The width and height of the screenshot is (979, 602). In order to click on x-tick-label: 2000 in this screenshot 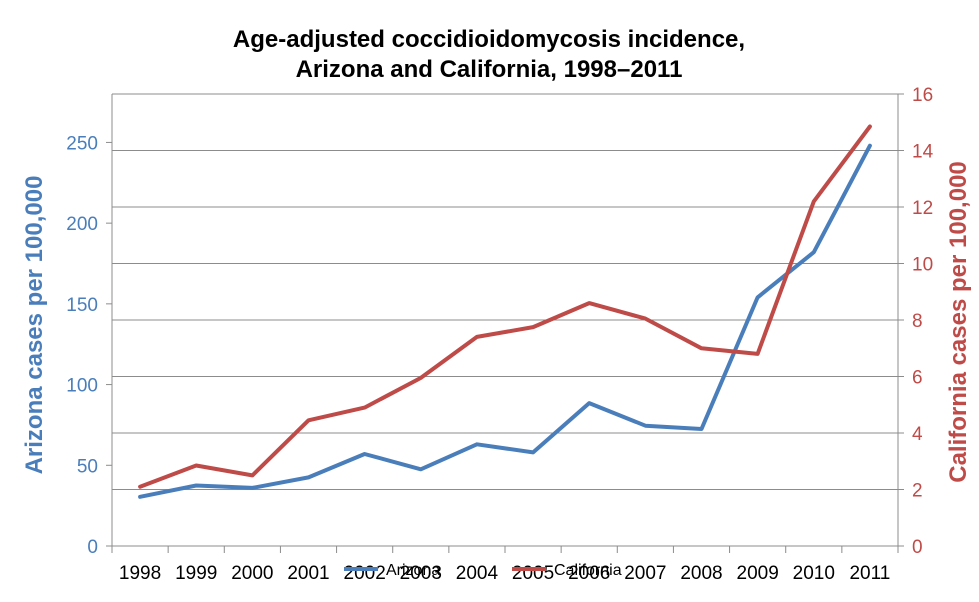, I will do `click(252, 573)`.